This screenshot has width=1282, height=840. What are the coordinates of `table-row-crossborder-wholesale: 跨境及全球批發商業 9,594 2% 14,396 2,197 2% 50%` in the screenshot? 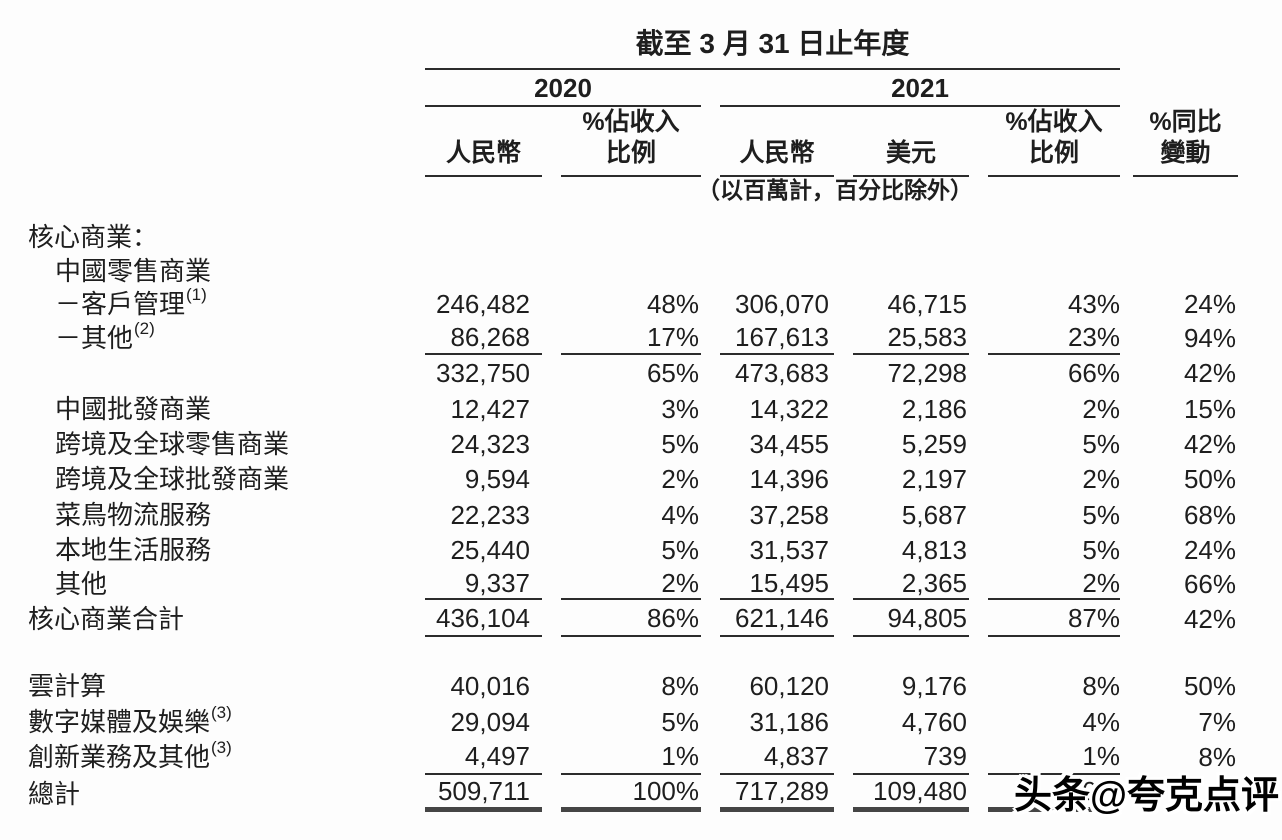 It's located at (655, 479).